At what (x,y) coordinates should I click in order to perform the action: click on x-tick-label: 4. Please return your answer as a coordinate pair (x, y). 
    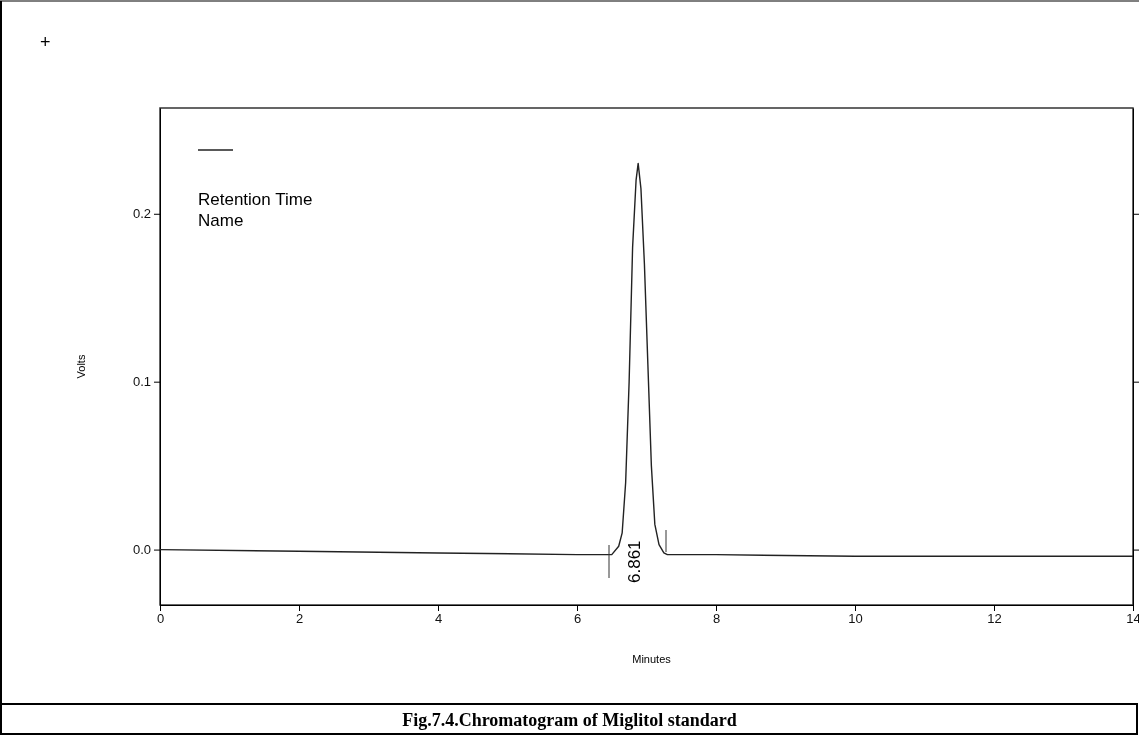
    Looking at the image, I should click on (438, 619).